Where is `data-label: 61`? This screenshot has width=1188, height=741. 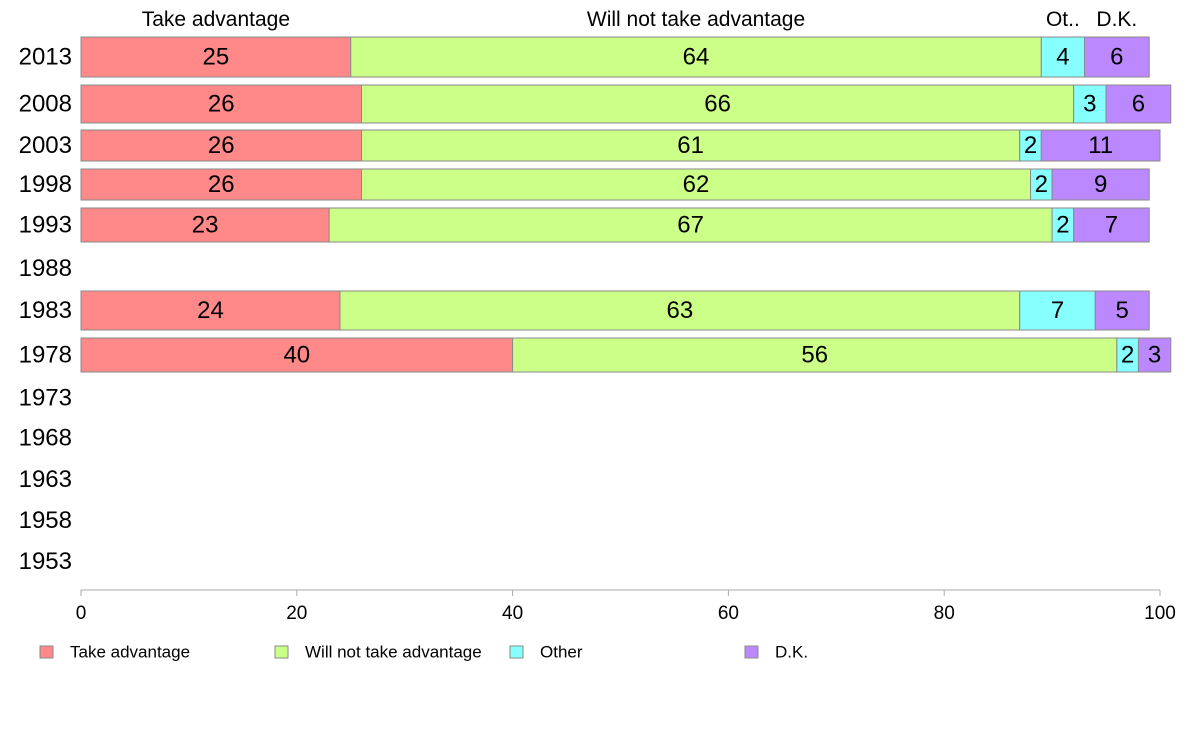
data-label: 61 is located at coordinates (690, 145).